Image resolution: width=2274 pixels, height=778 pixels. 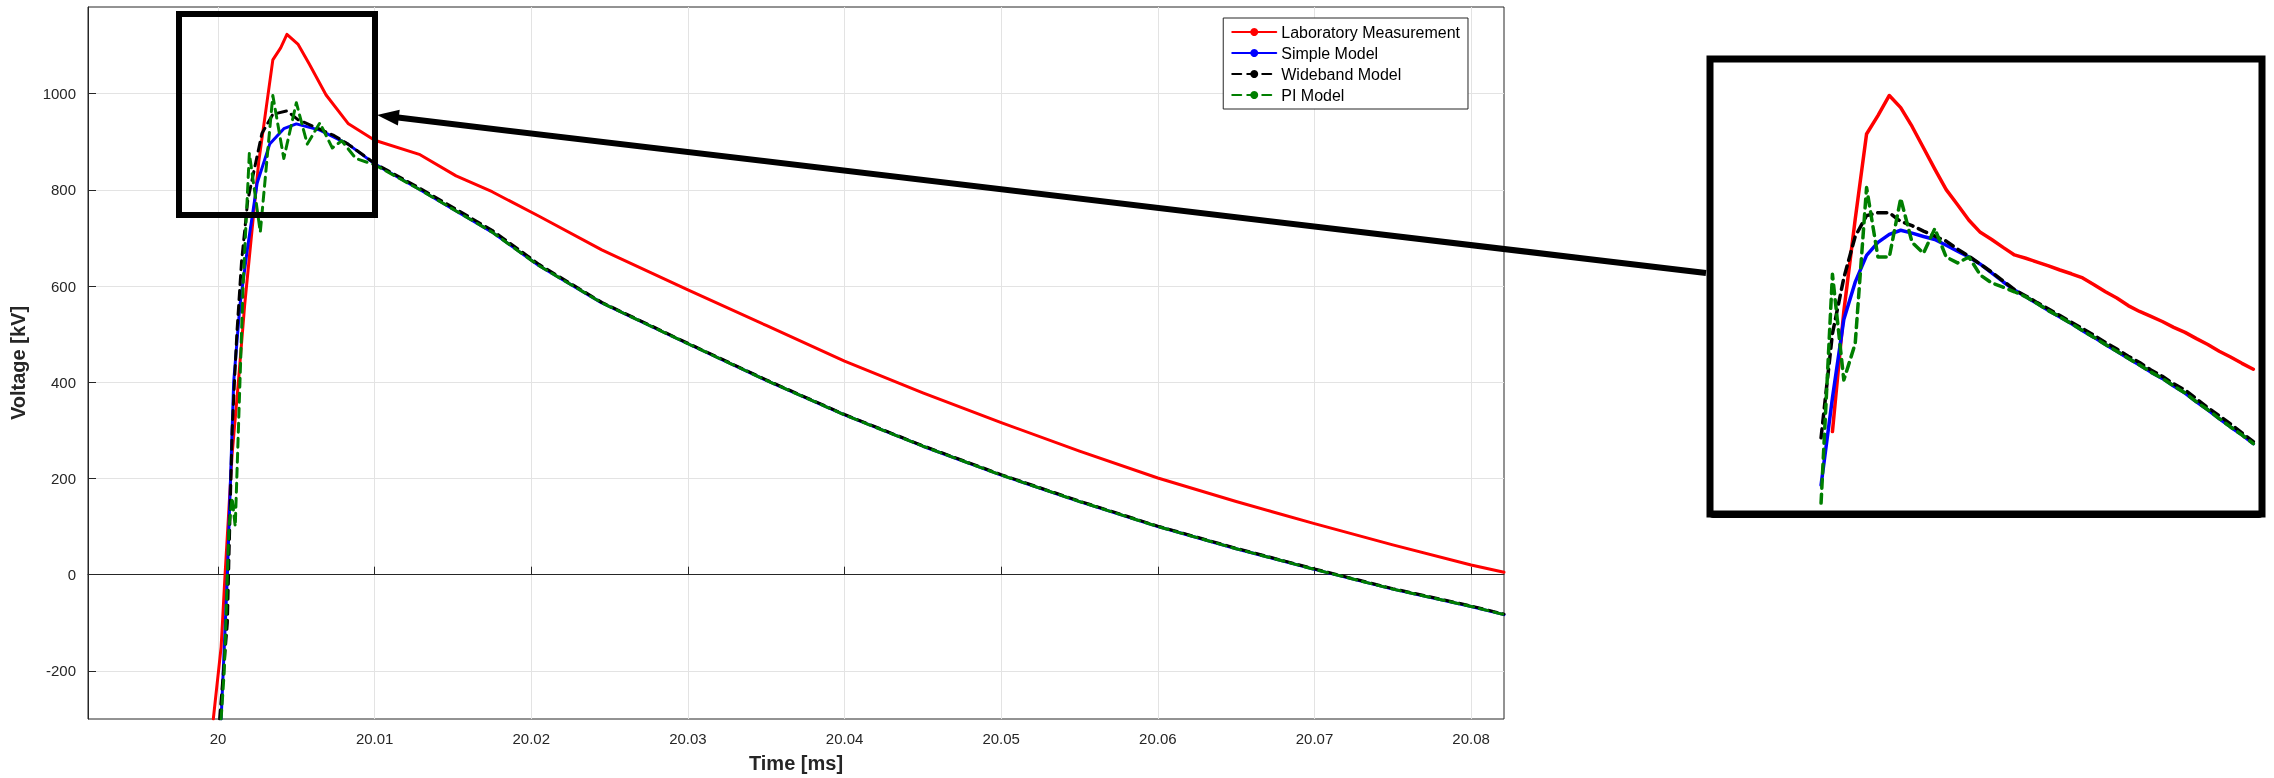 I want to click on y-tick-label: 800, so click(x=63, y=190).